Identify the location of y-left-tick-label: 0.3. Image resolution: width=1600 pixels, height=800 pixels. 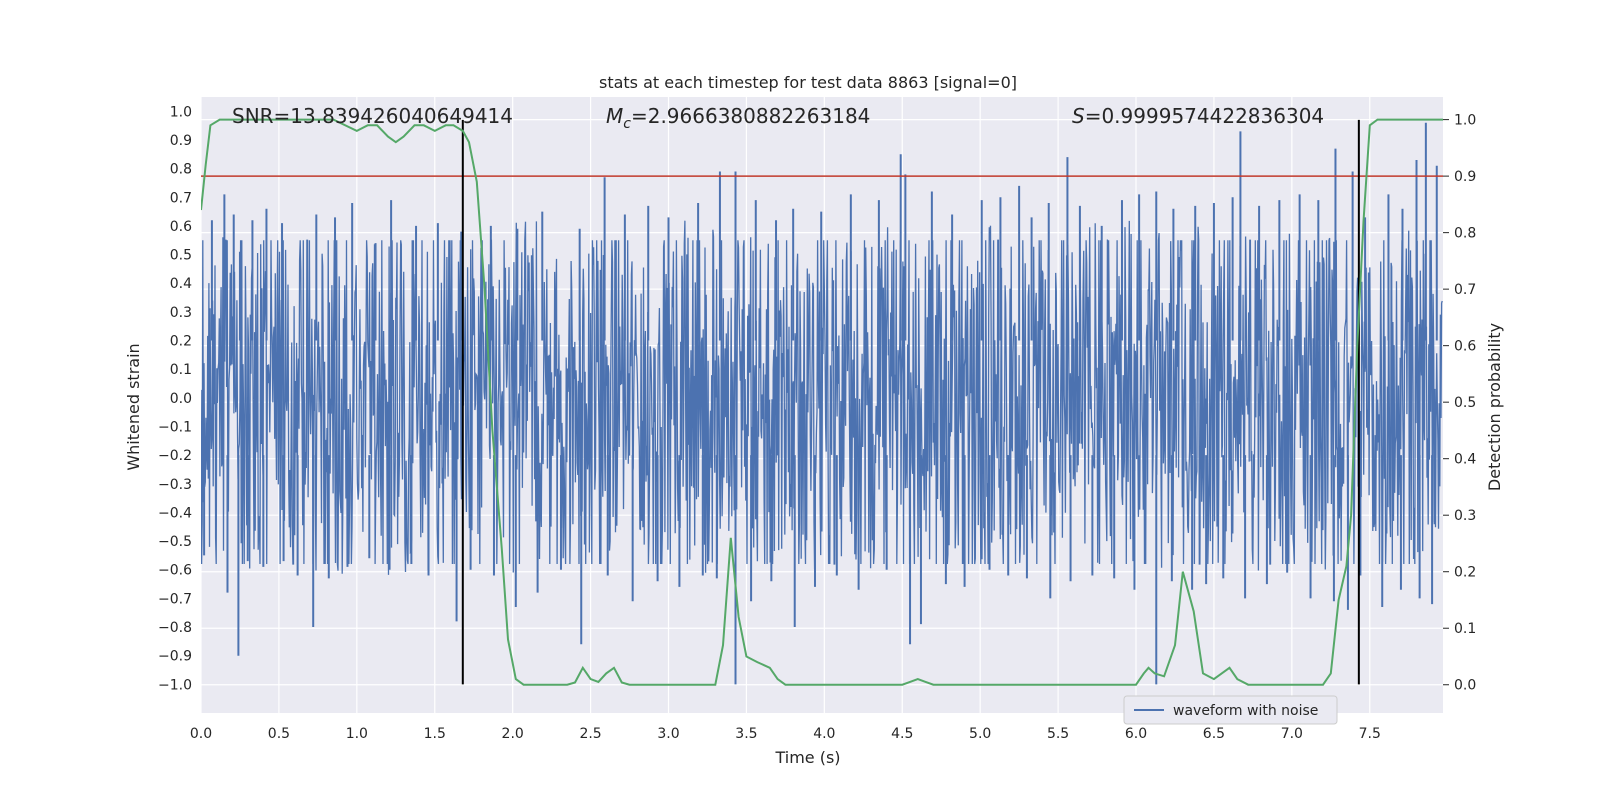
(181, 313).